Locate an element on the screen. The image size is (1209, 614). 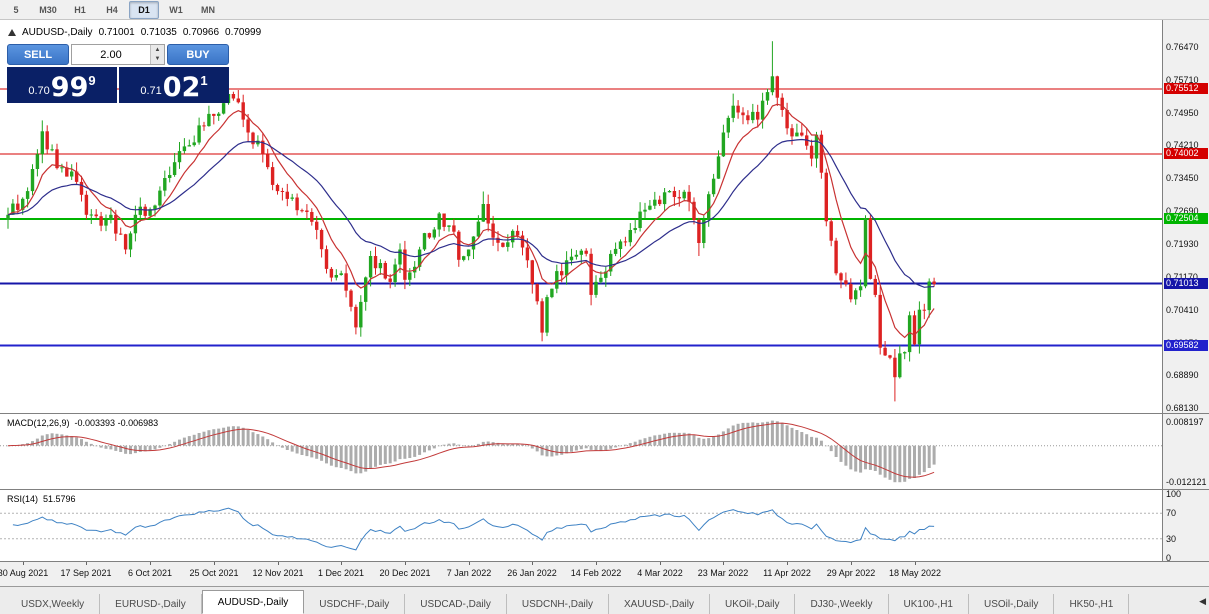
chart-tab-1: EURUSD-,Daily is located at coordinates (151, 604).